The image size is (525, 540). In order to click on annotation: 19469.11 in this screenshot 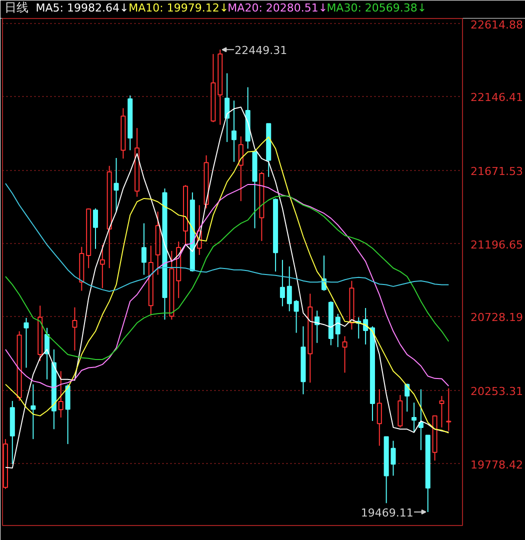, I will do `click(387, 513)`.